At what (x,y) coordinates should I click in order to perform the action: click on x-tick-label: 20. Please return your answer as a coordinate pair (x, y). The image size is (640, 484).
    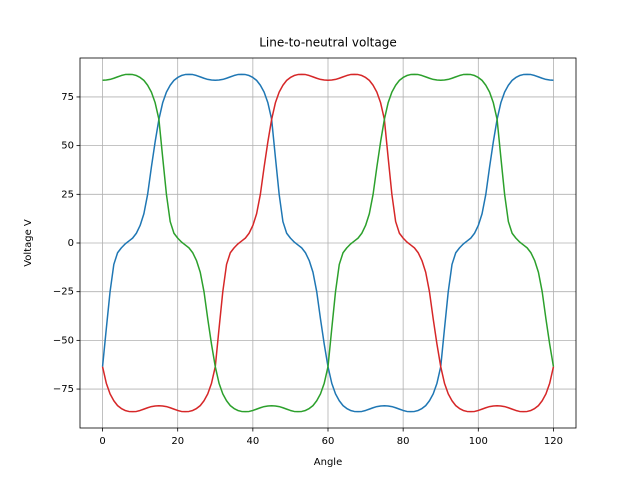
    Looking at the image, I should click on (177, 441).